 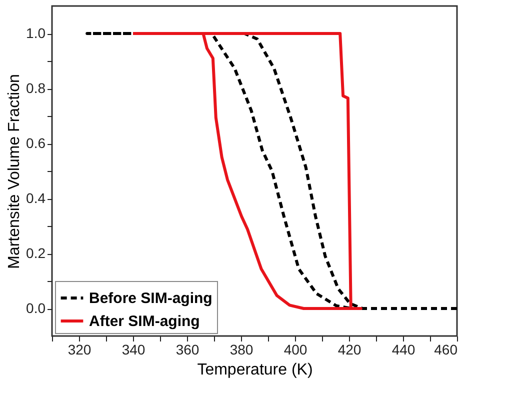 What do you see at coordinates (188, 350) in the screenshot?
I see `x-tick-label: 360` at bounding box center [188, 350].